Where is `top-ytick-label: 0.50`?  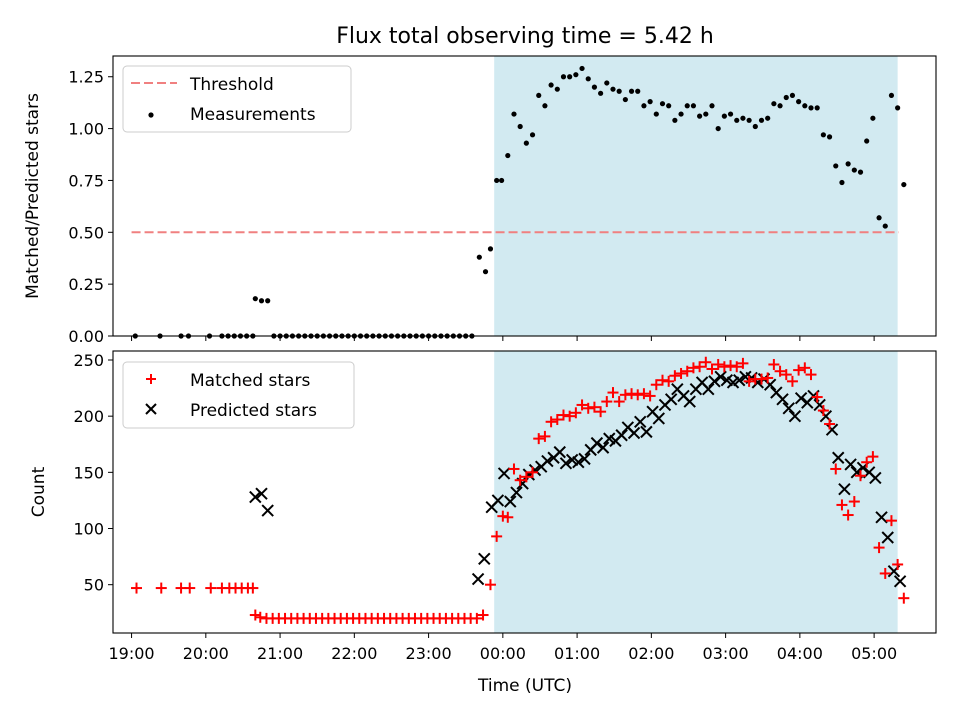 top-ytick-label: 0.50 is located at coordinates (86, 232).